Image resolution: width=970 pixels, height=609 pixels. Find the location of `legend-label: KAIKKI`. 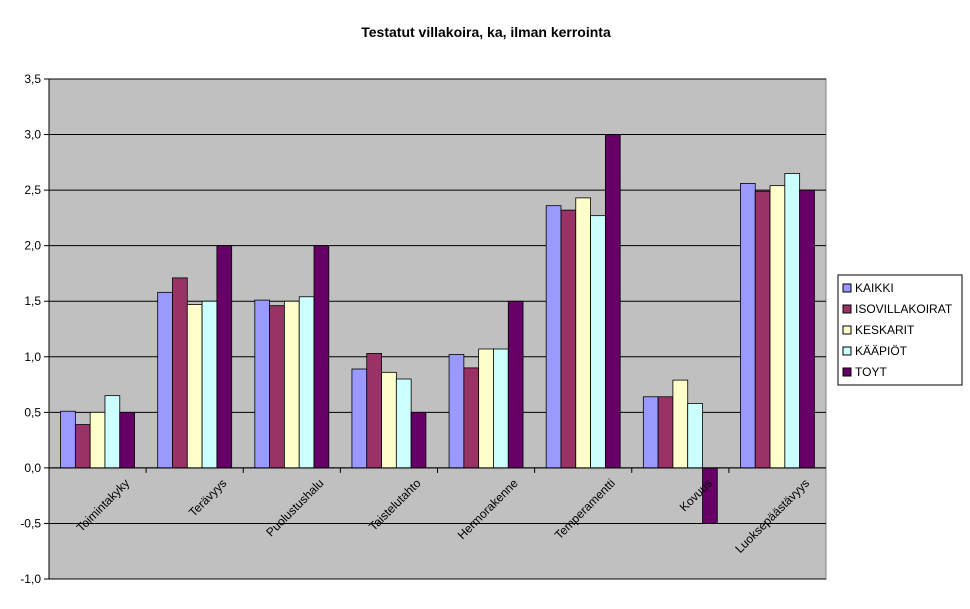

legend-label: KAIKKI is located at coordinates (874, 288).